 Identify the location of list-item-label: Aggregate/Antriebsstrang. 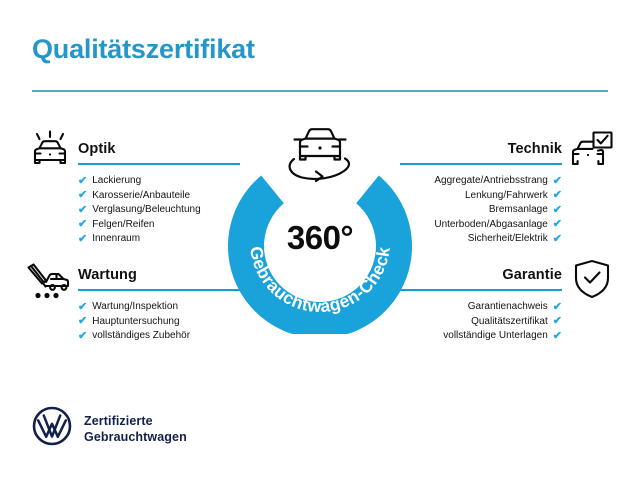
(491, 180).